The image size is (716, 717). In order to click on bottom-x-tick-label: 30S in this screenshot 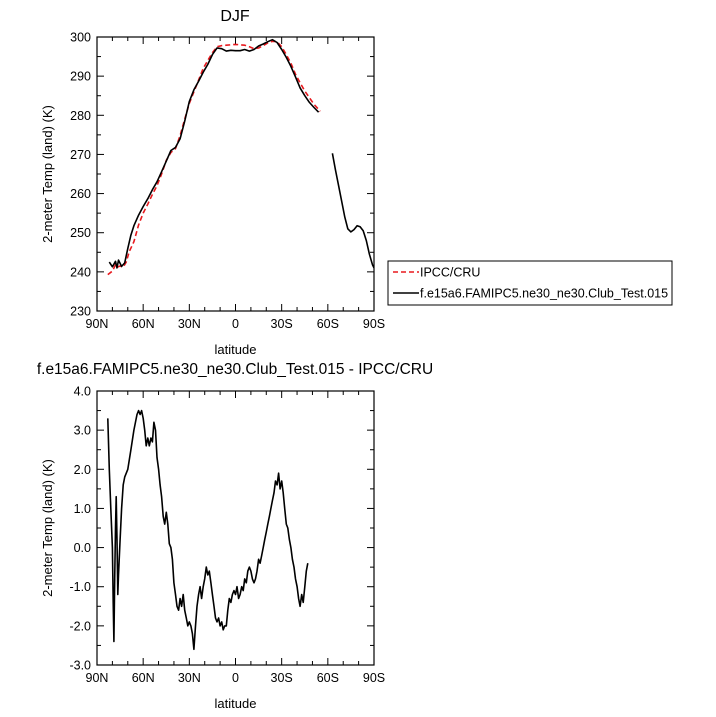, I will do `click(282, 678)`.